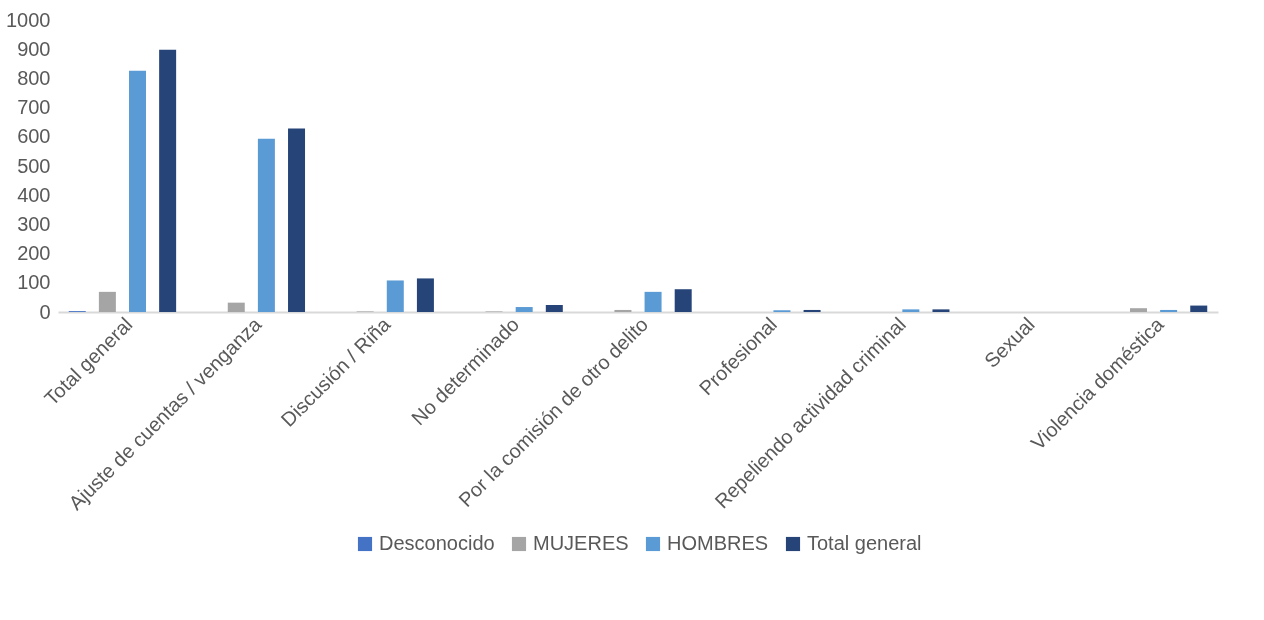  I want to click on y-tick-label: 500, so click(34, 165).